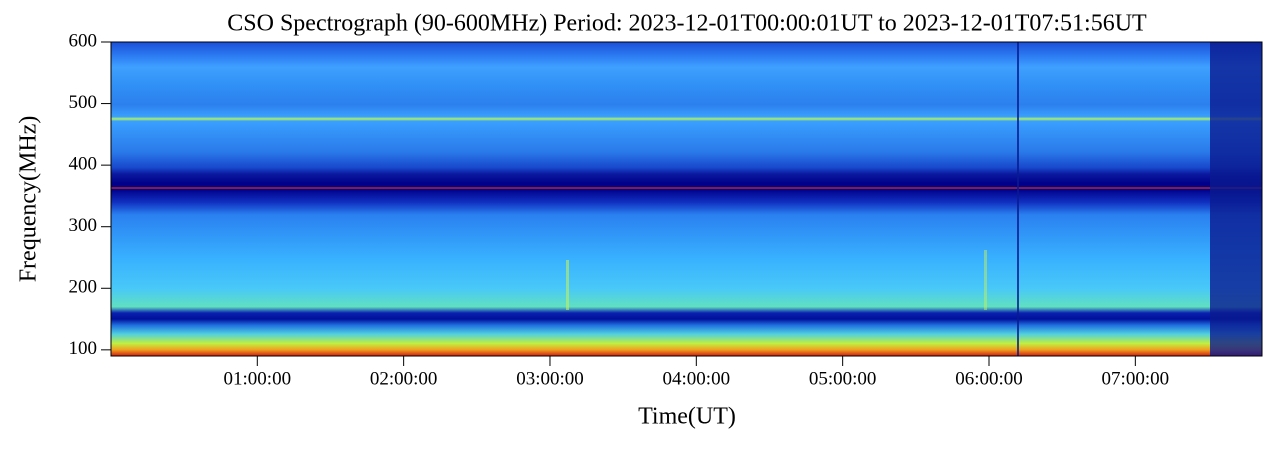 This screenshot has height=450, width=1280. I want to click on x-axis-label: Time(UT), so click(687, 417).